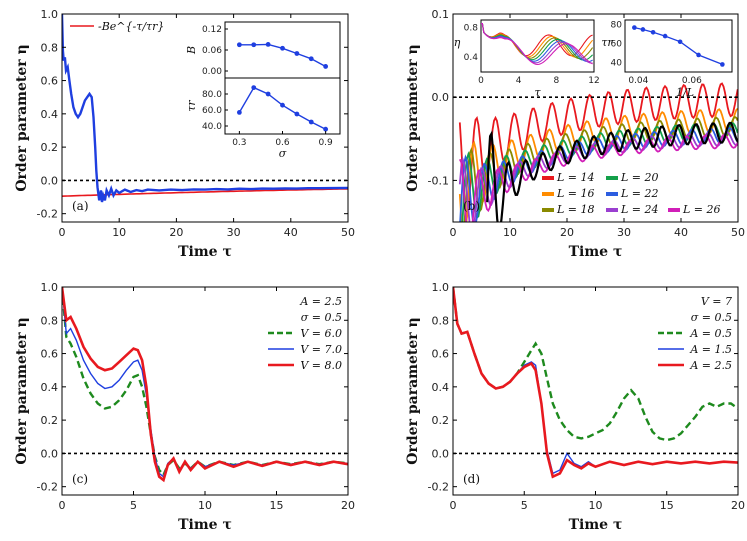  I want to click on panel-d-plot-area, so click(595, 383).